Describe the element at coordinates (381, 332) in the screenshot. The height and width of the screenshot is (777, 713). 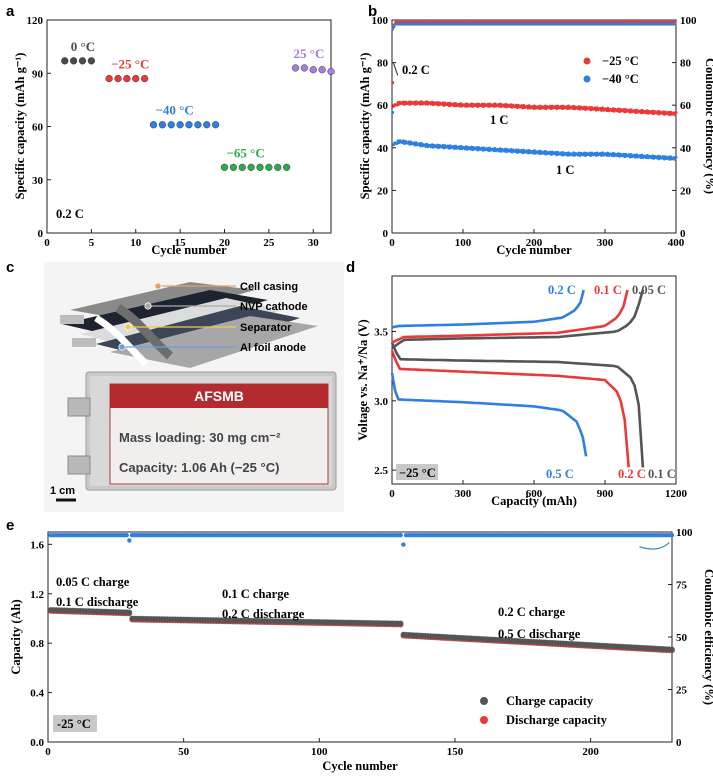
I see `y-tick-label: 3.5` at that location.